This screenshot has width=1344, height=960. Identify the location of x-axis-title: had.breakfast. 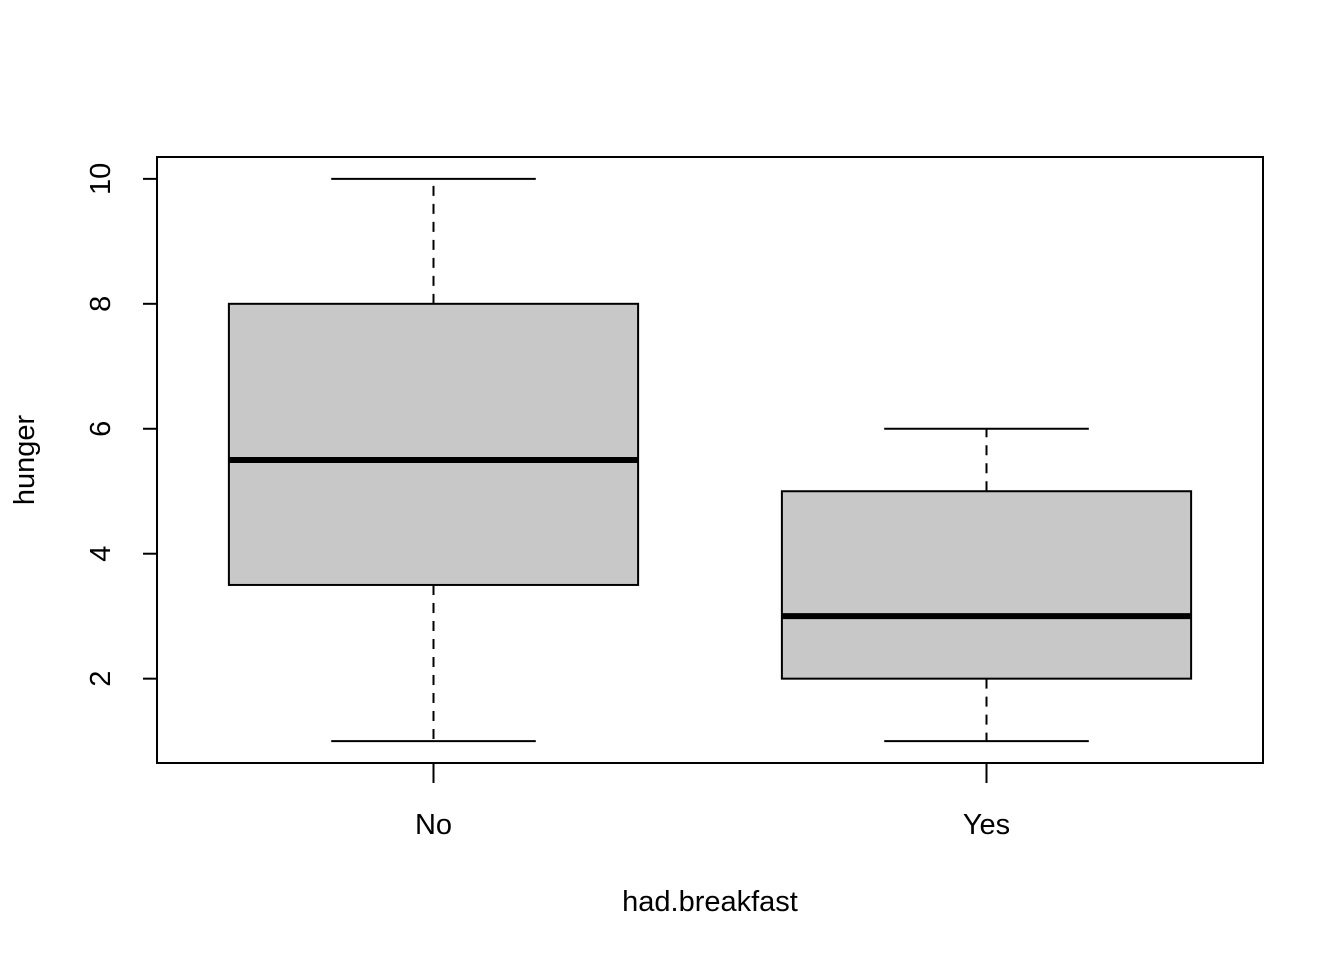
(710, 902).